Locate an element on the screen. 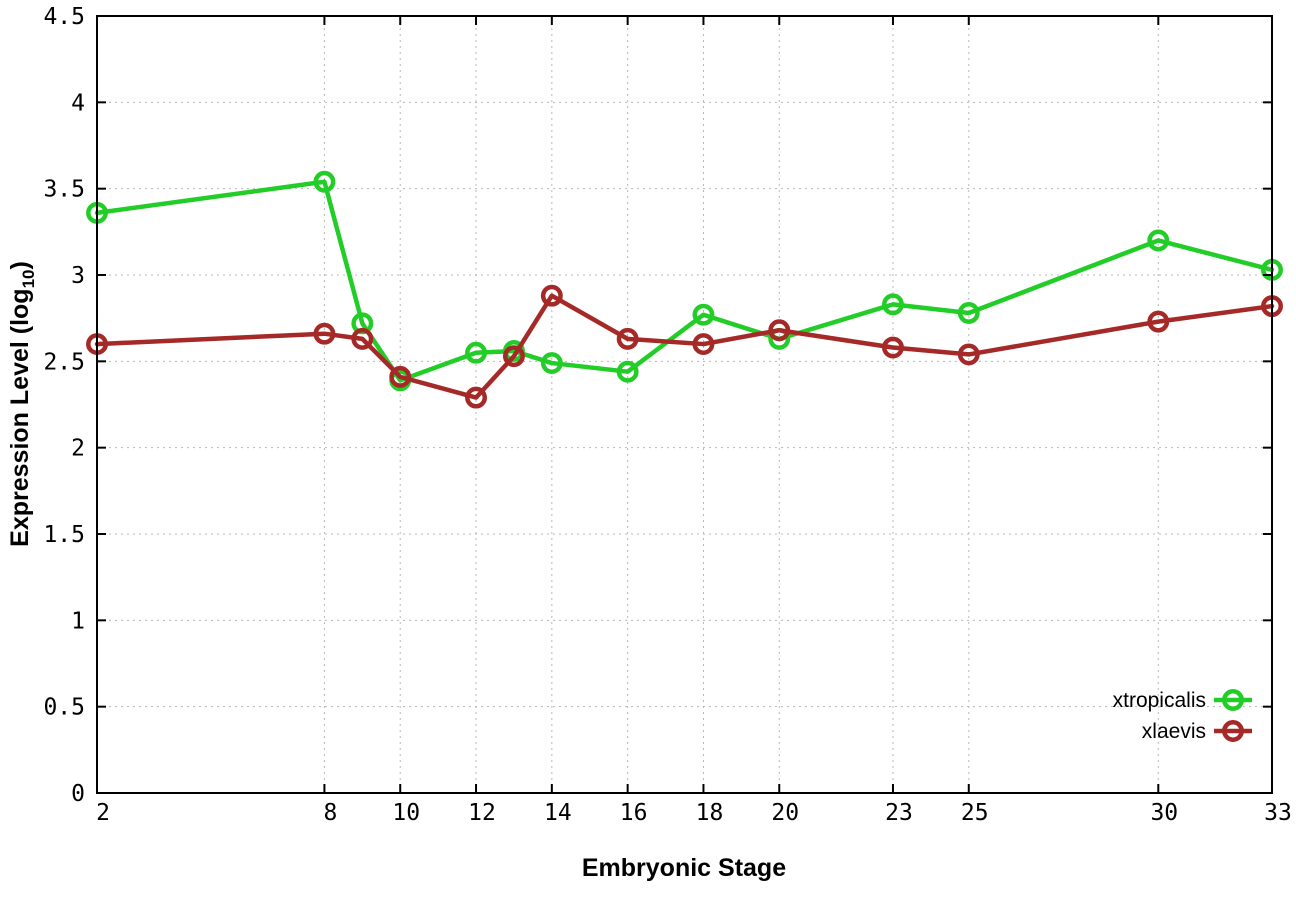 This screenshot has height=907, width=1296. y-tick-label: 3 is located at coordinates (78, 276).